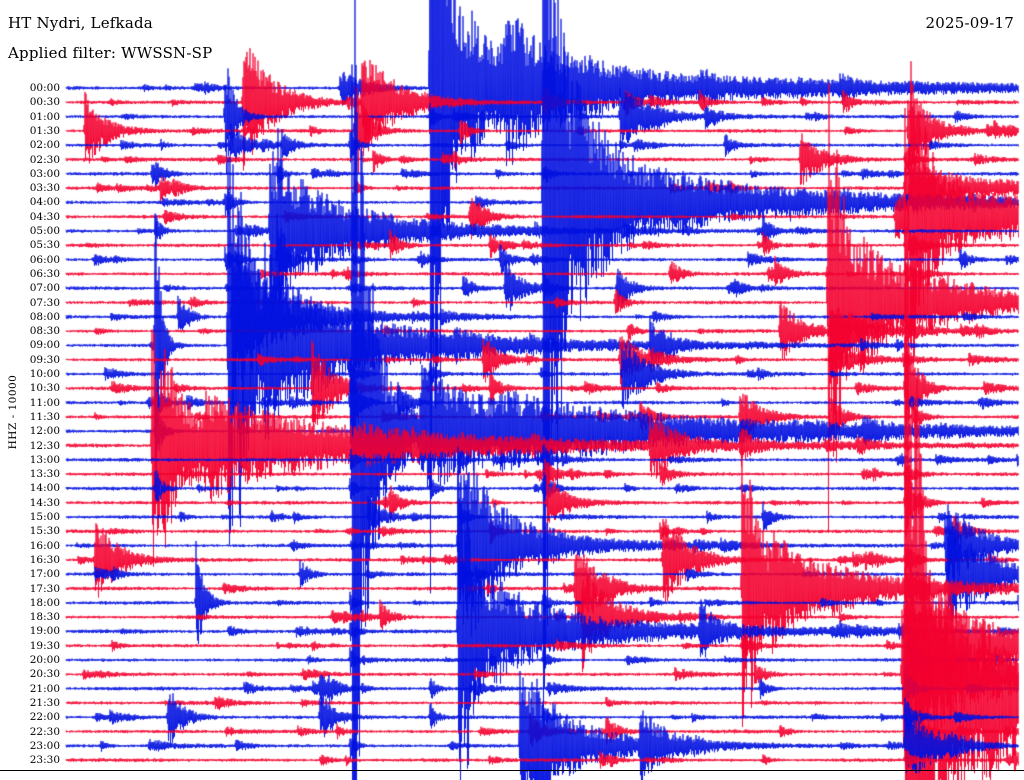  What do you see at coordinates (969, 23) in the screenshot?
I see `date-label: 2025-09-17` at bounding box center [969, 23].